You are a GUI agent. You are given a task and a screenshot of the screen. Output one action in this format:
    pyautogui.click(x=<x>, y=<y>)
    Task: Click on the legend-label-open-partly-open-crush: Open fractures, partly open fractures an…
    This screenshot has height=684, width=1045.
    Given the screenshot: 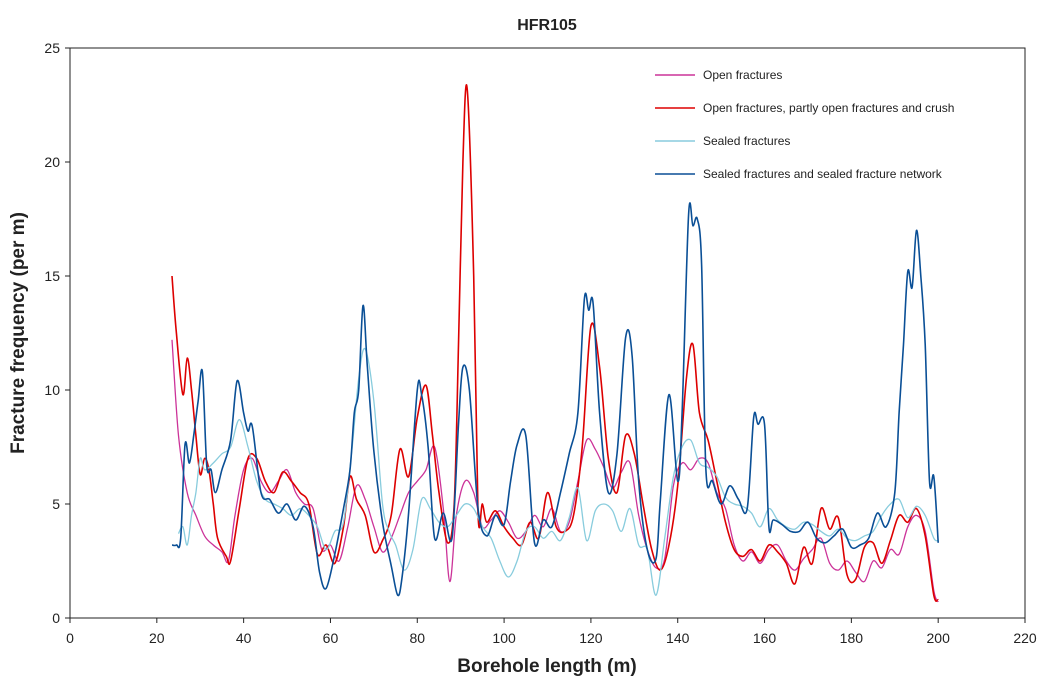 What is the action you would take?
    pyautogui.click(x=828, y=108)
    